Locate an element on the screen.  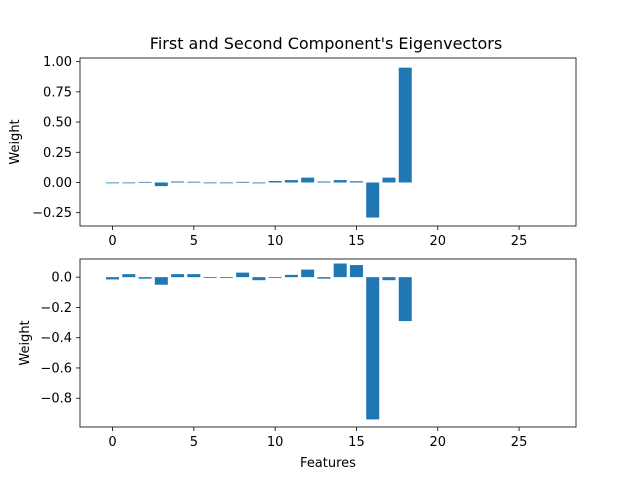
y-tick-label: −0.6 is located at coordinates (56, 368).